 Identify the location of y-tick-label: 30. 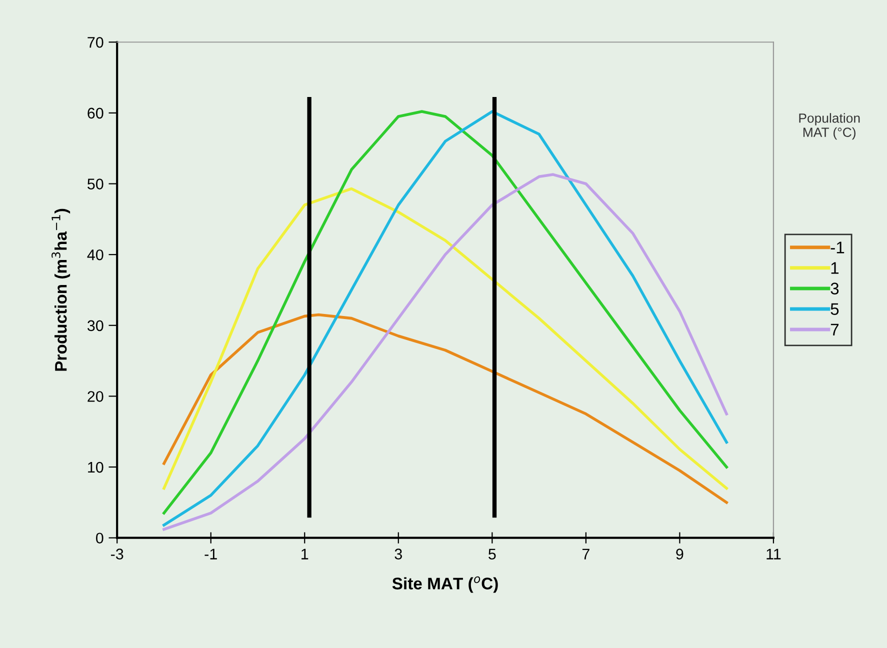
(95, 326).